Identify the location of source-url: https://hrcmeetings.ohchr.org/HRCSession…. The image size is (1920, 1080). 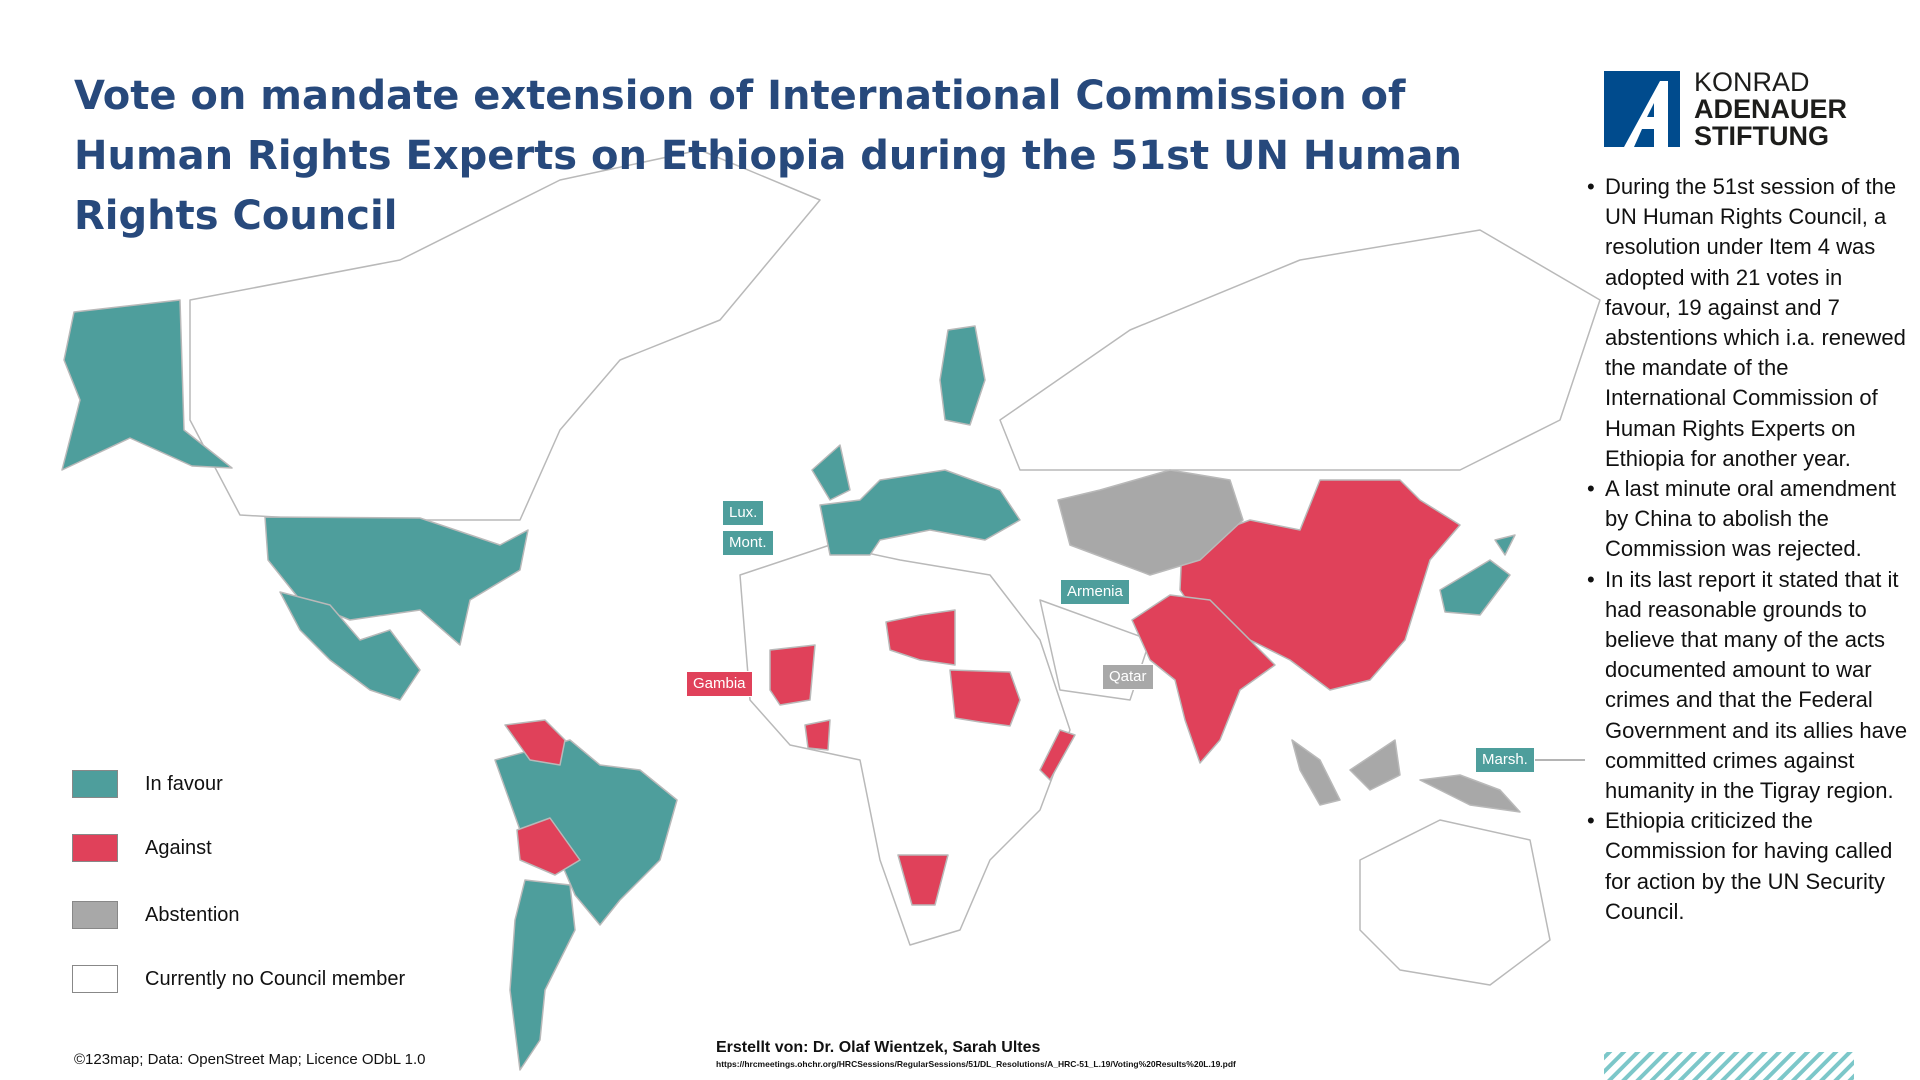
(976, 1064).